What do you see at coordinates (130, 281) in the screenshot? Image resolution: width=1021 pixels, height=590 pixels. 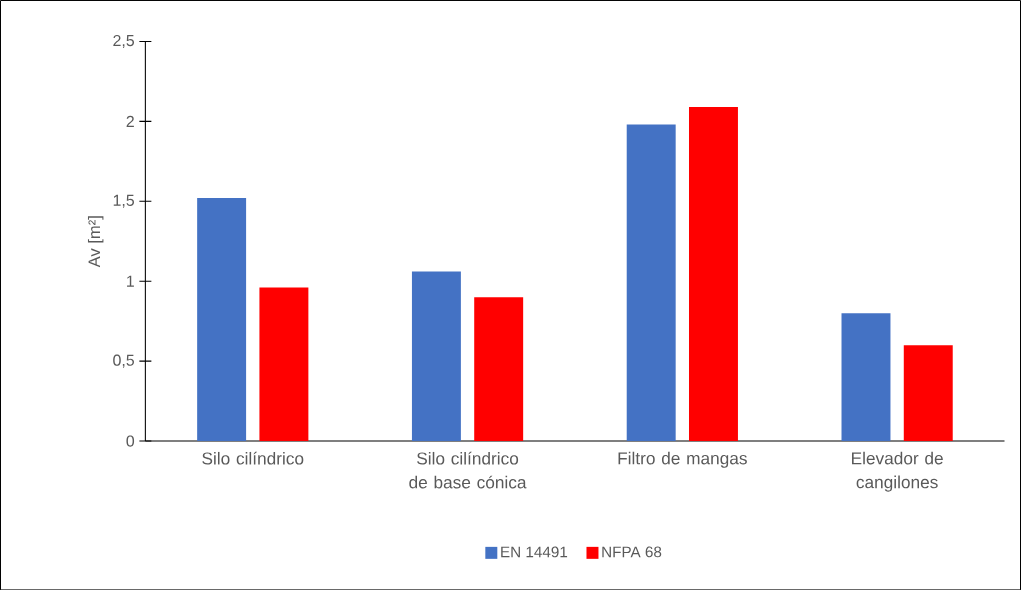 I see `y-tick-label: 1` at bounding box center [130, 281].